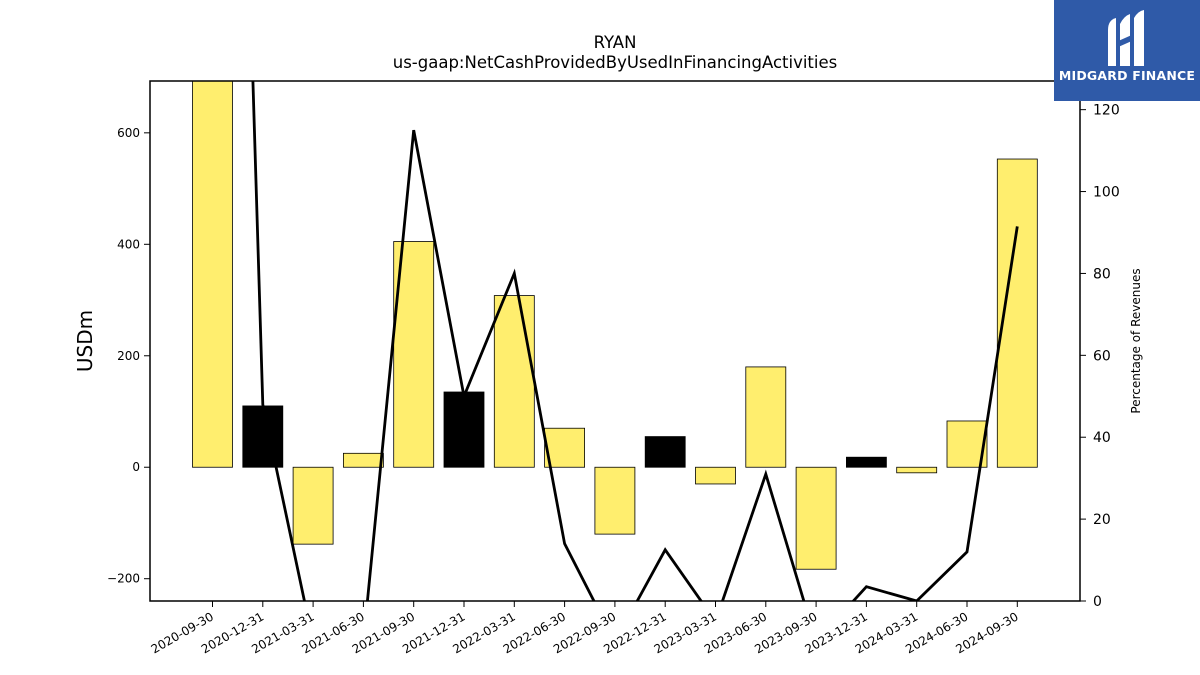  What do you see at coordinates (136, 467) in the screenshot?
I see `y-tick-label-left: 0` at bounding box center [136, 467].